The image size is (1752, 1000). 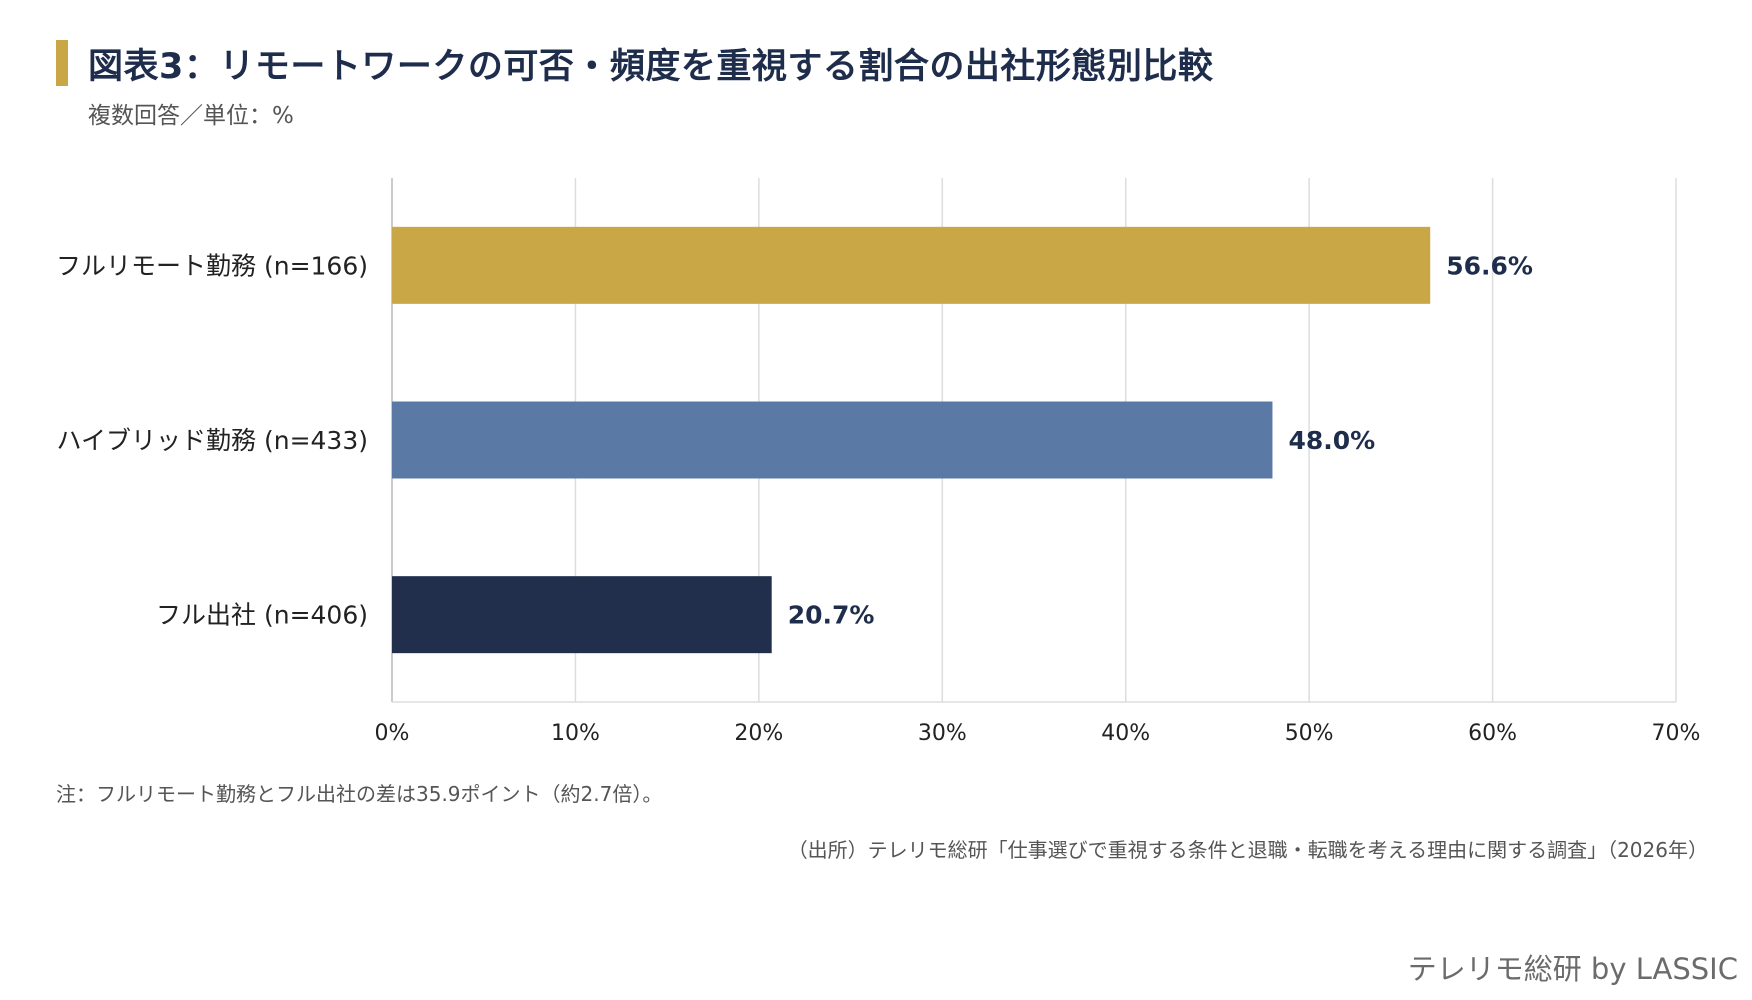 What do you see at coordinates (758, 733) in the screenshot?
I see `x-tick-label: 20%` at bounding box center [758, 733].